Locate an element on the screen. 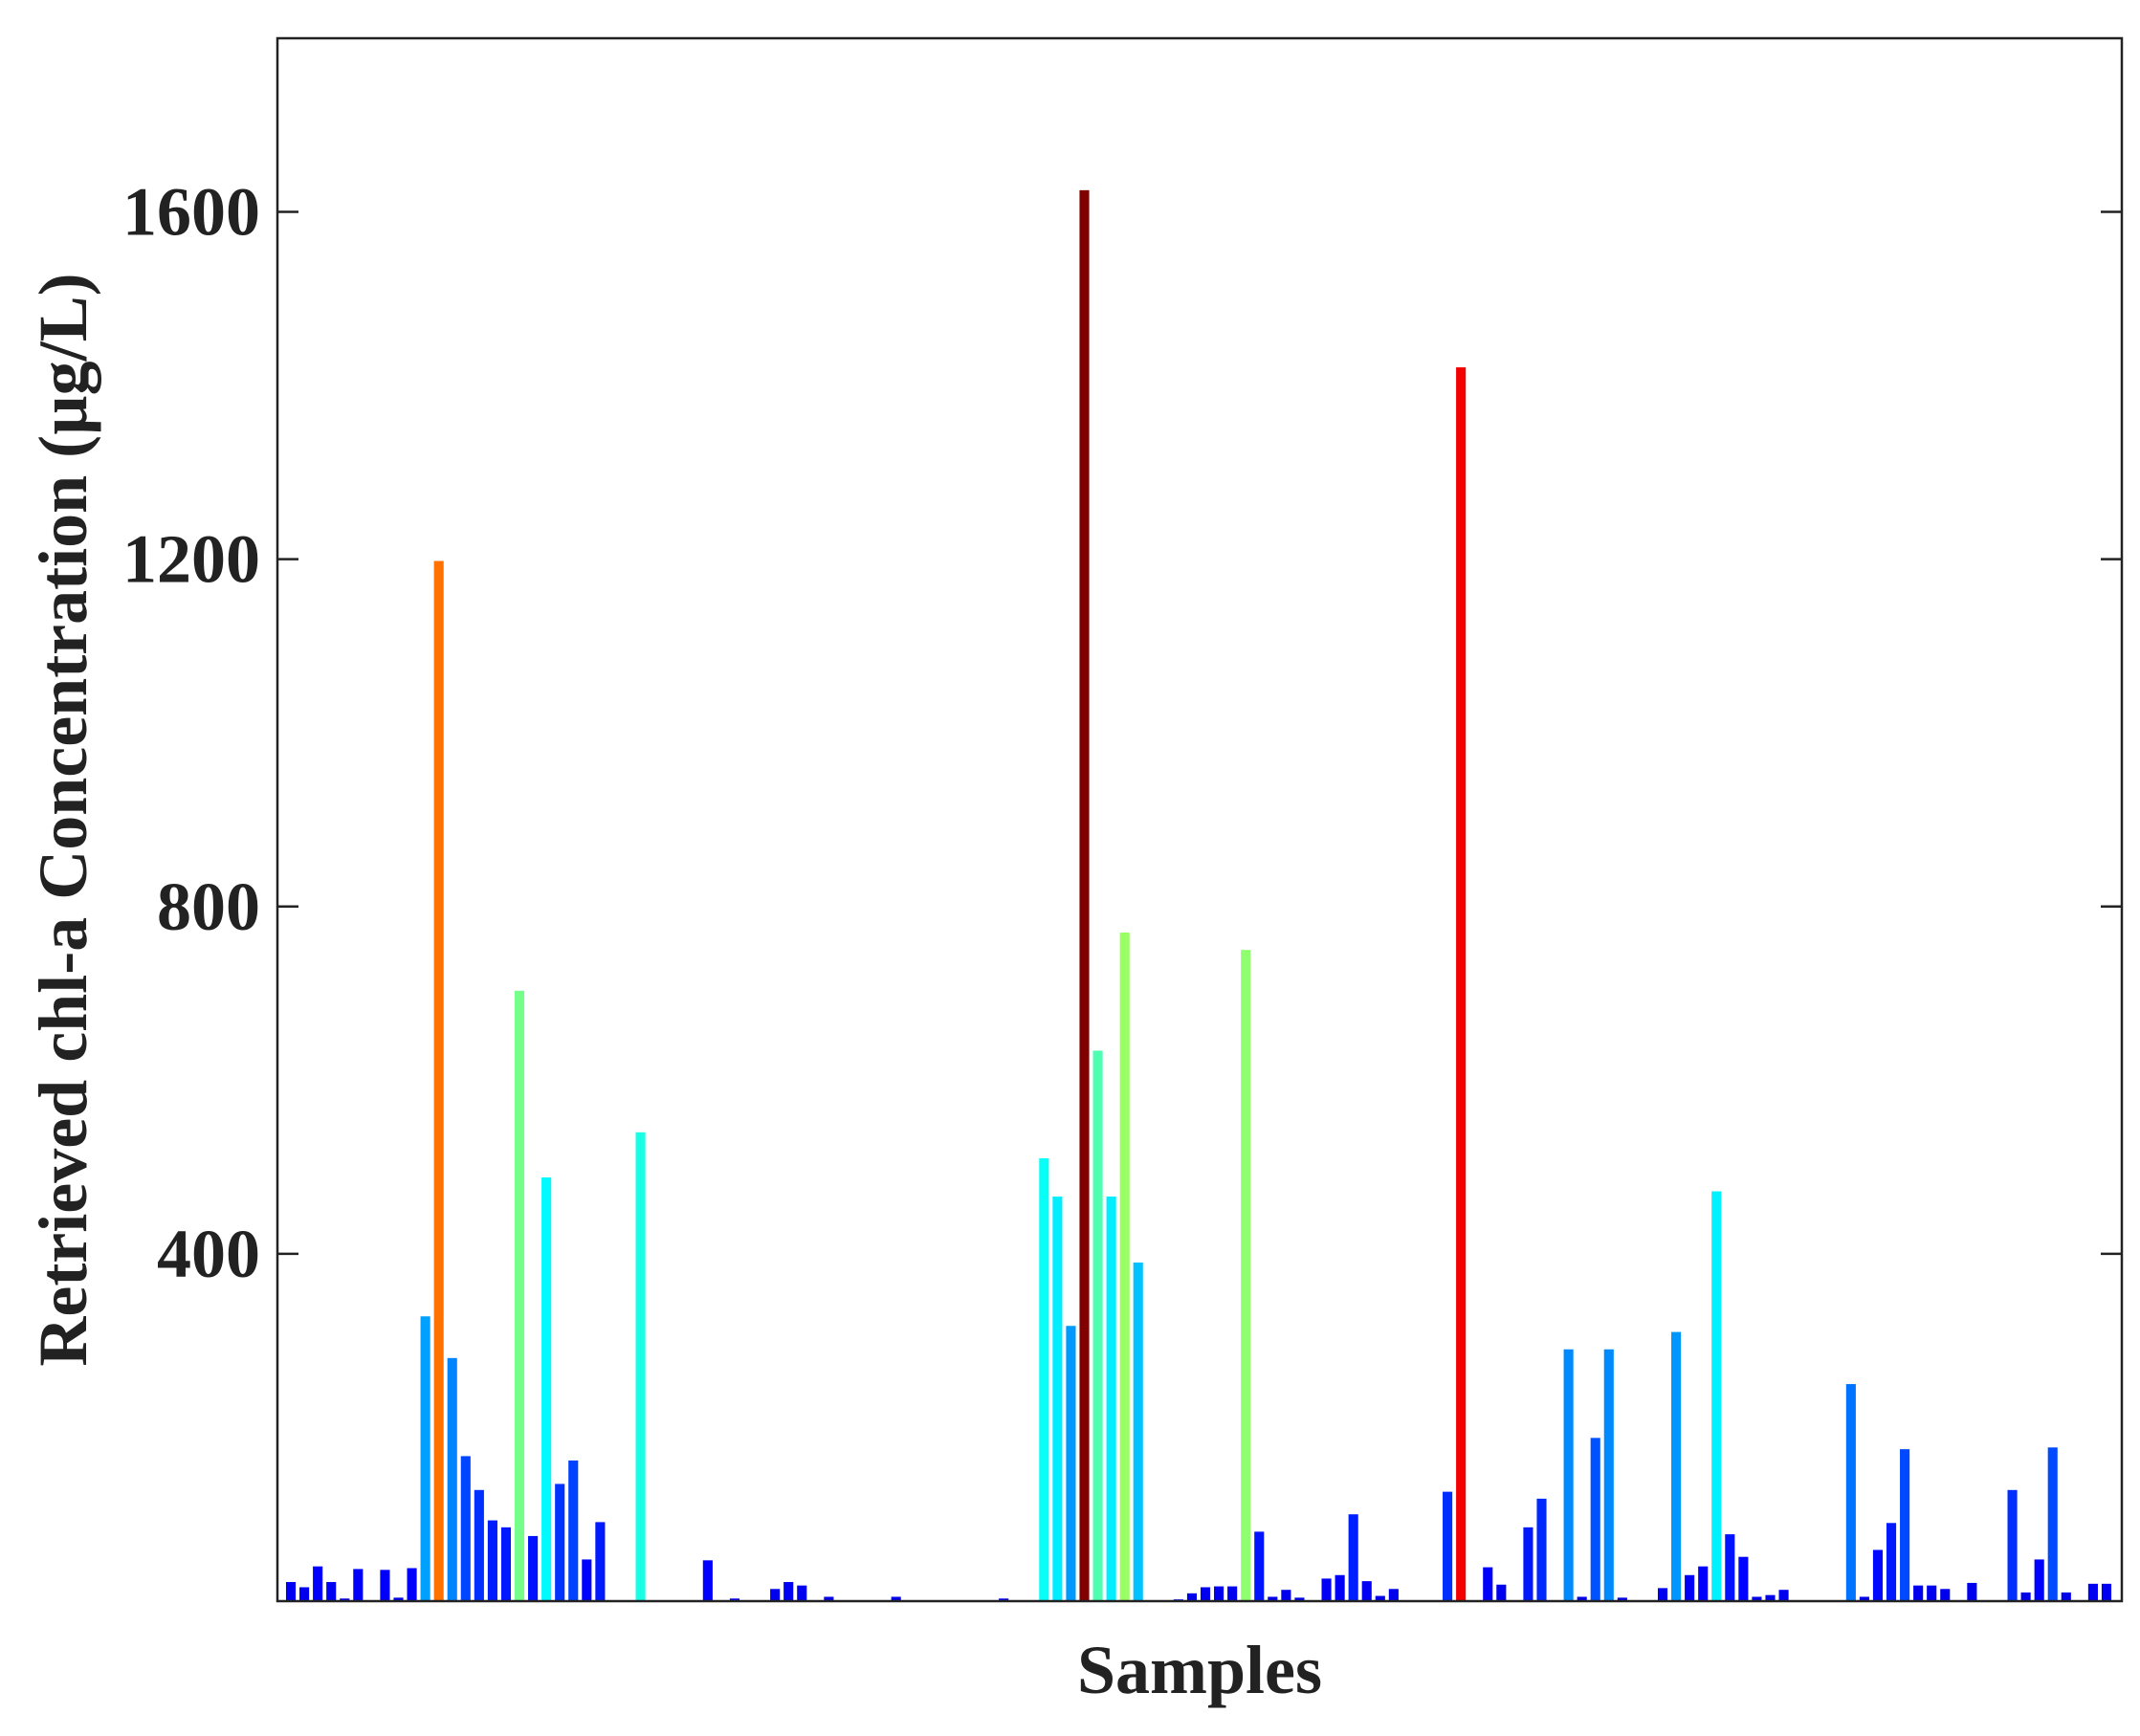 The width and height of the screenshot is (2140, 1736). x-axis-title: Samples is located at coordinates (1199, 1670).